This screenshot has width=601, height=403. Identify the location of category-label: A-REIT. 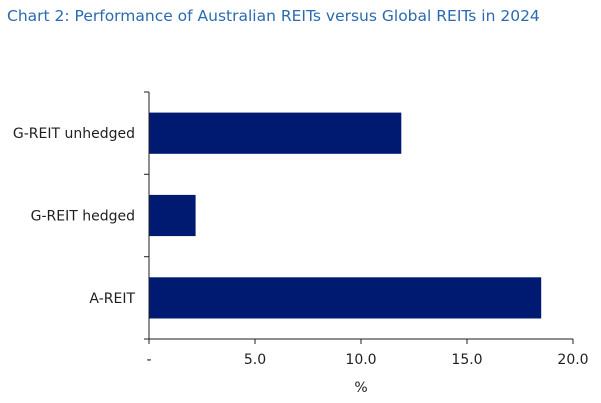
(112, 299).